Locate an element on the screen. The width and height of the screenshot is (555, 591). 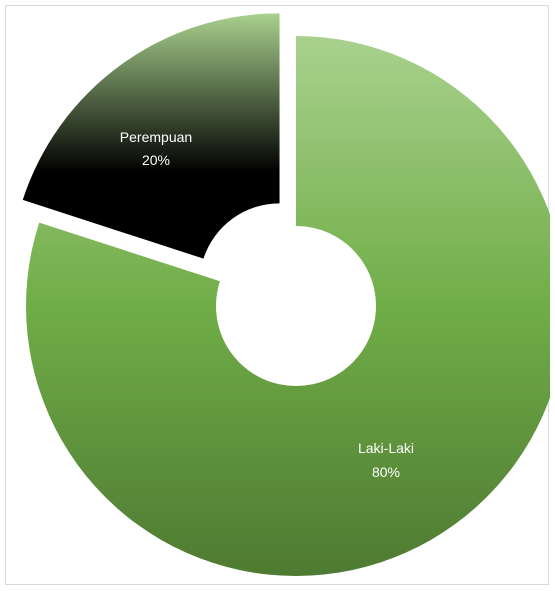
slice-percent-laki-laki: 80% is located at coordinates (386, 472).